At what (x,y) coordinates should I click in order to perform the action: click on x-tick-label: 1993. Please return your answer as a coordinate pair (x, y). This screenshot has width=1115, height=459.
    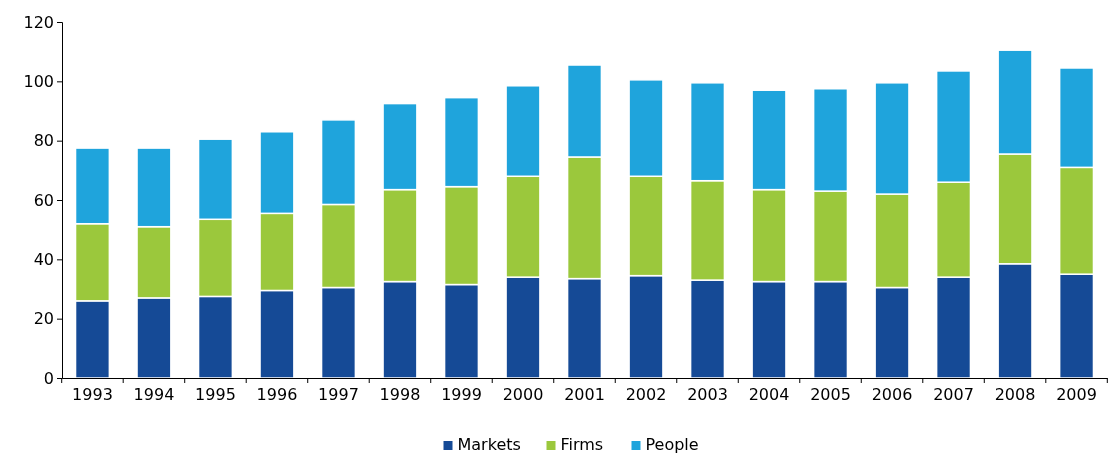
    Looking at the image, I should click on (92, 395).